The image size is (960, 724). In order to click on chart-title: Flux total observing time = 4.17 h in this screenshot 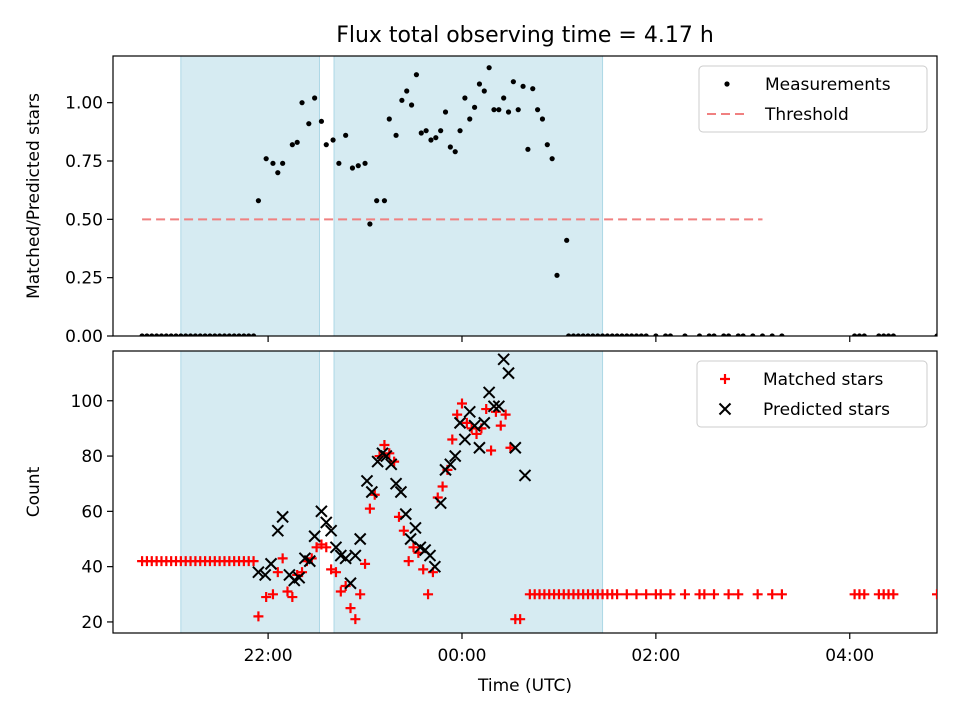, I will do `click(525, 35)`.